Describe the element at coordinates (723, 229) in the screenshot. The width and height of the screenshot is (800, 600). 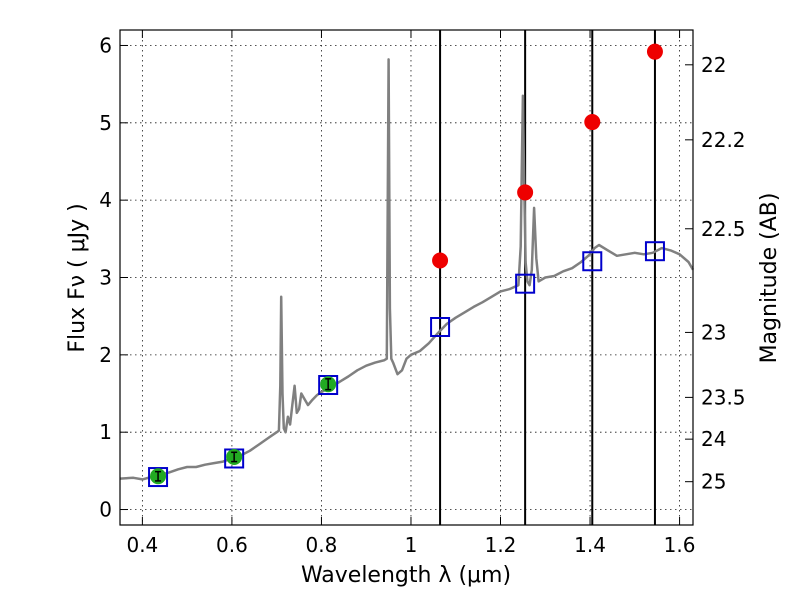
I see `y2-tick-label: 22.5` at that location.